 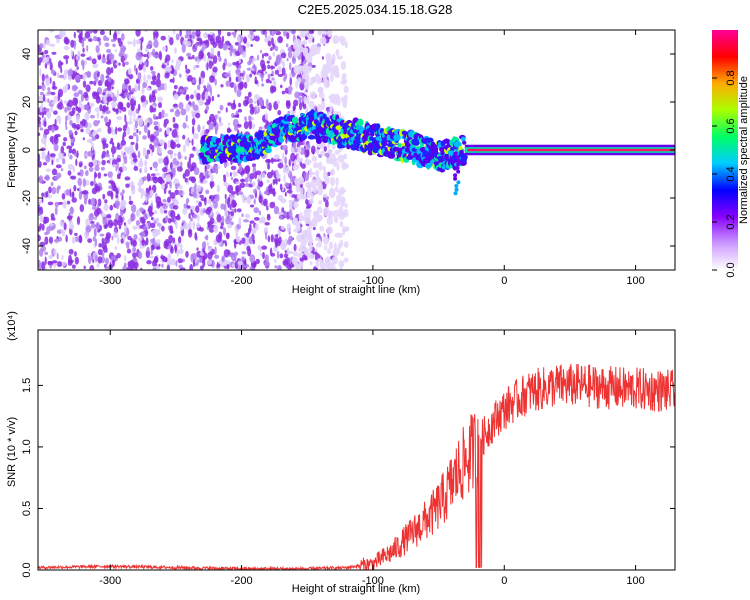 What do you see at coordinates (731, 125) in the screenshot?
I see `colorbar-tick-label: 0.6` at bounding box center [731, 125].